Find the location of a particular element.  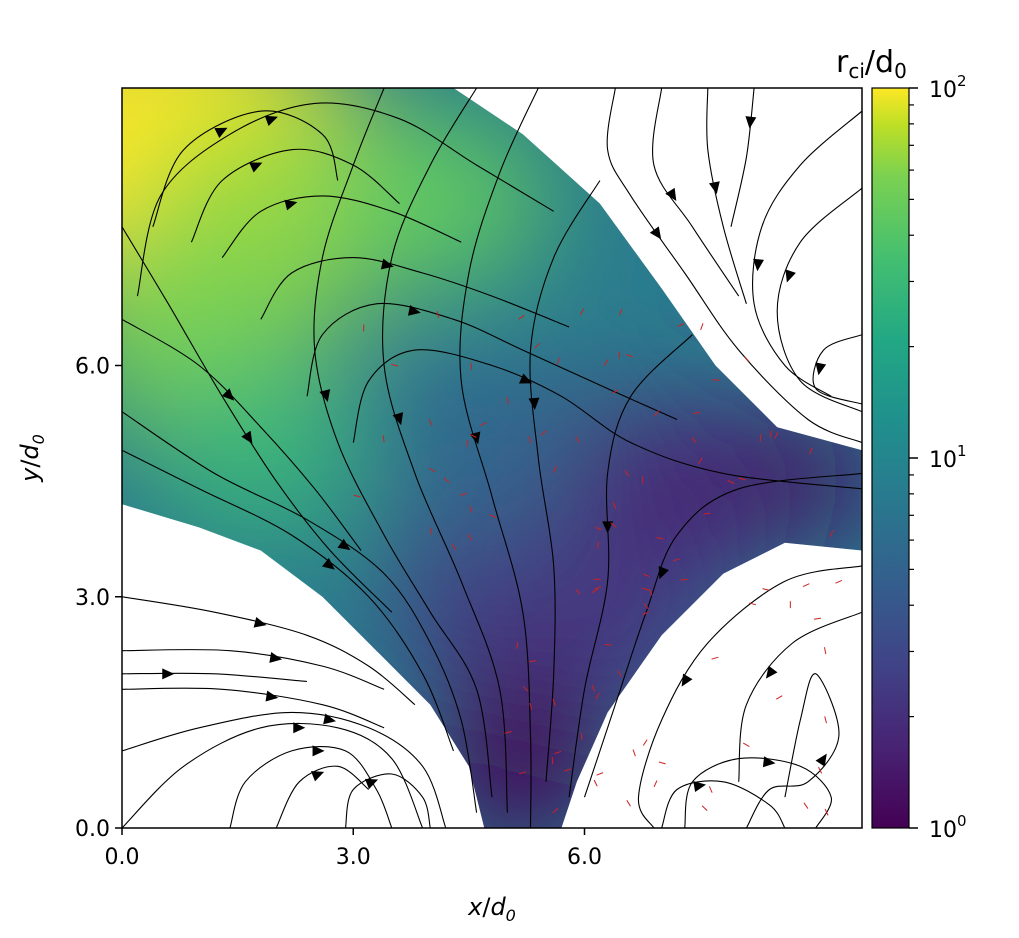

x-tick-label: 3.0 is located at coordinates (353, 857).